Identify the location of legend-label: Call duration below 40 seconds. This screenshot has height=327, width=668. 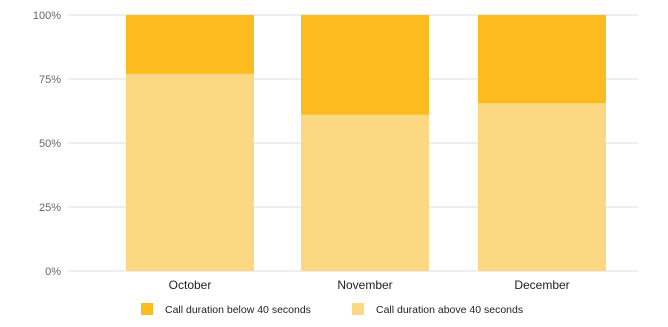
(238, 310).